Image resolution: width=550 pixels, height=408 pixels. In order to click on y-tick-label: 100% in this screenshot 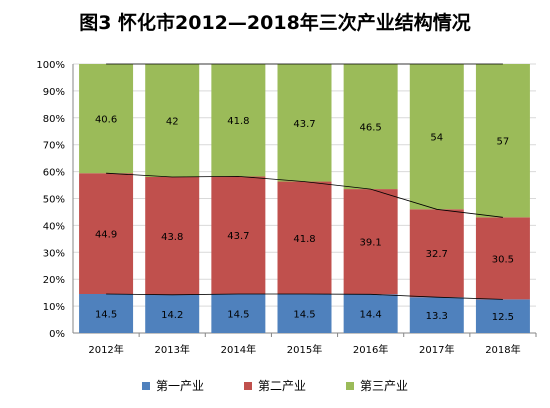, I will do `click(50, 65)`.